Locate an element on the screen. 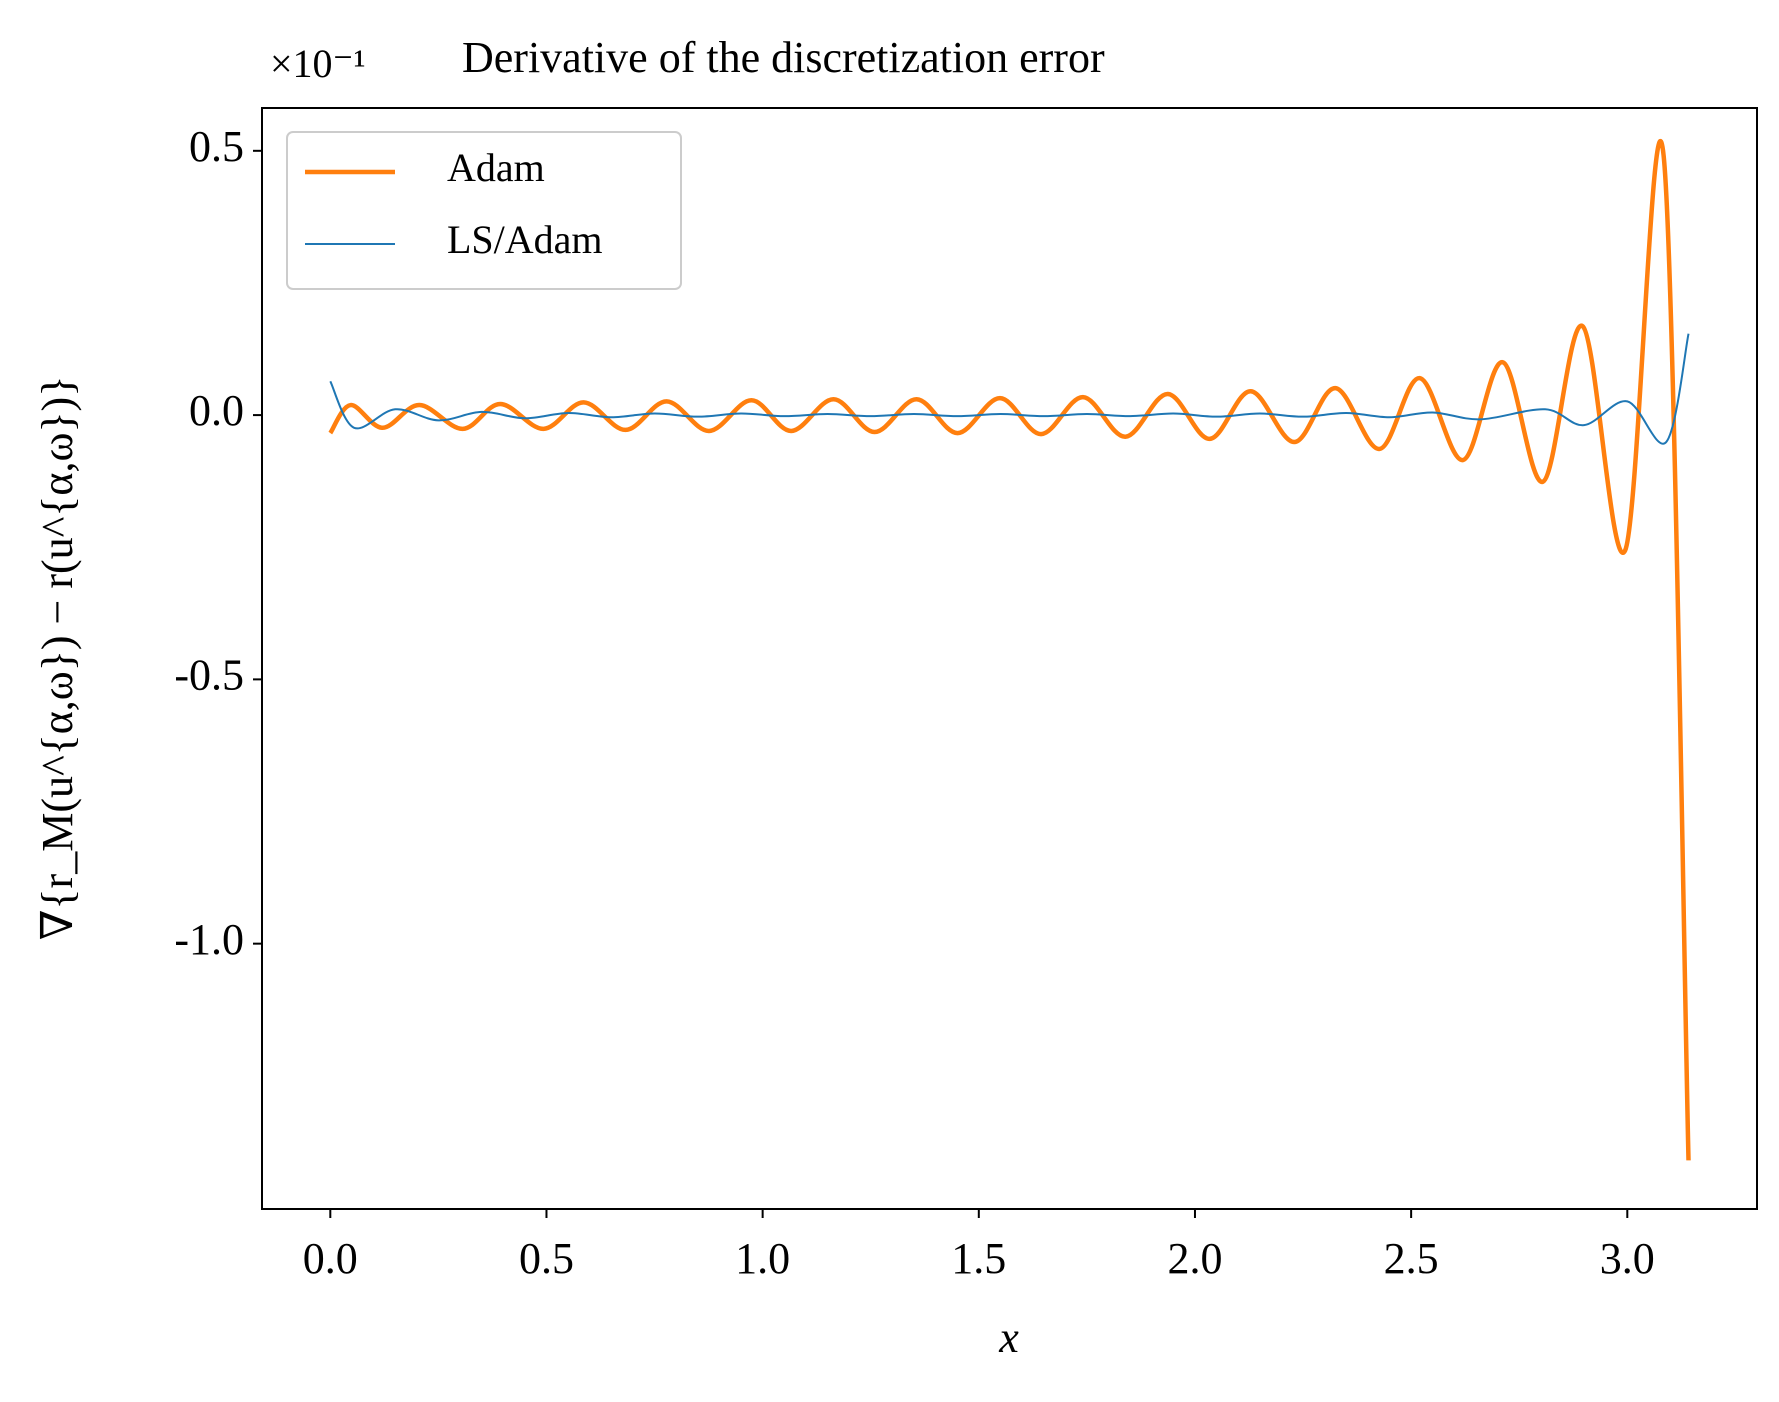 The image size is (1779, 1402). x-axis-label: x is located at coordinates (1008, 1337).